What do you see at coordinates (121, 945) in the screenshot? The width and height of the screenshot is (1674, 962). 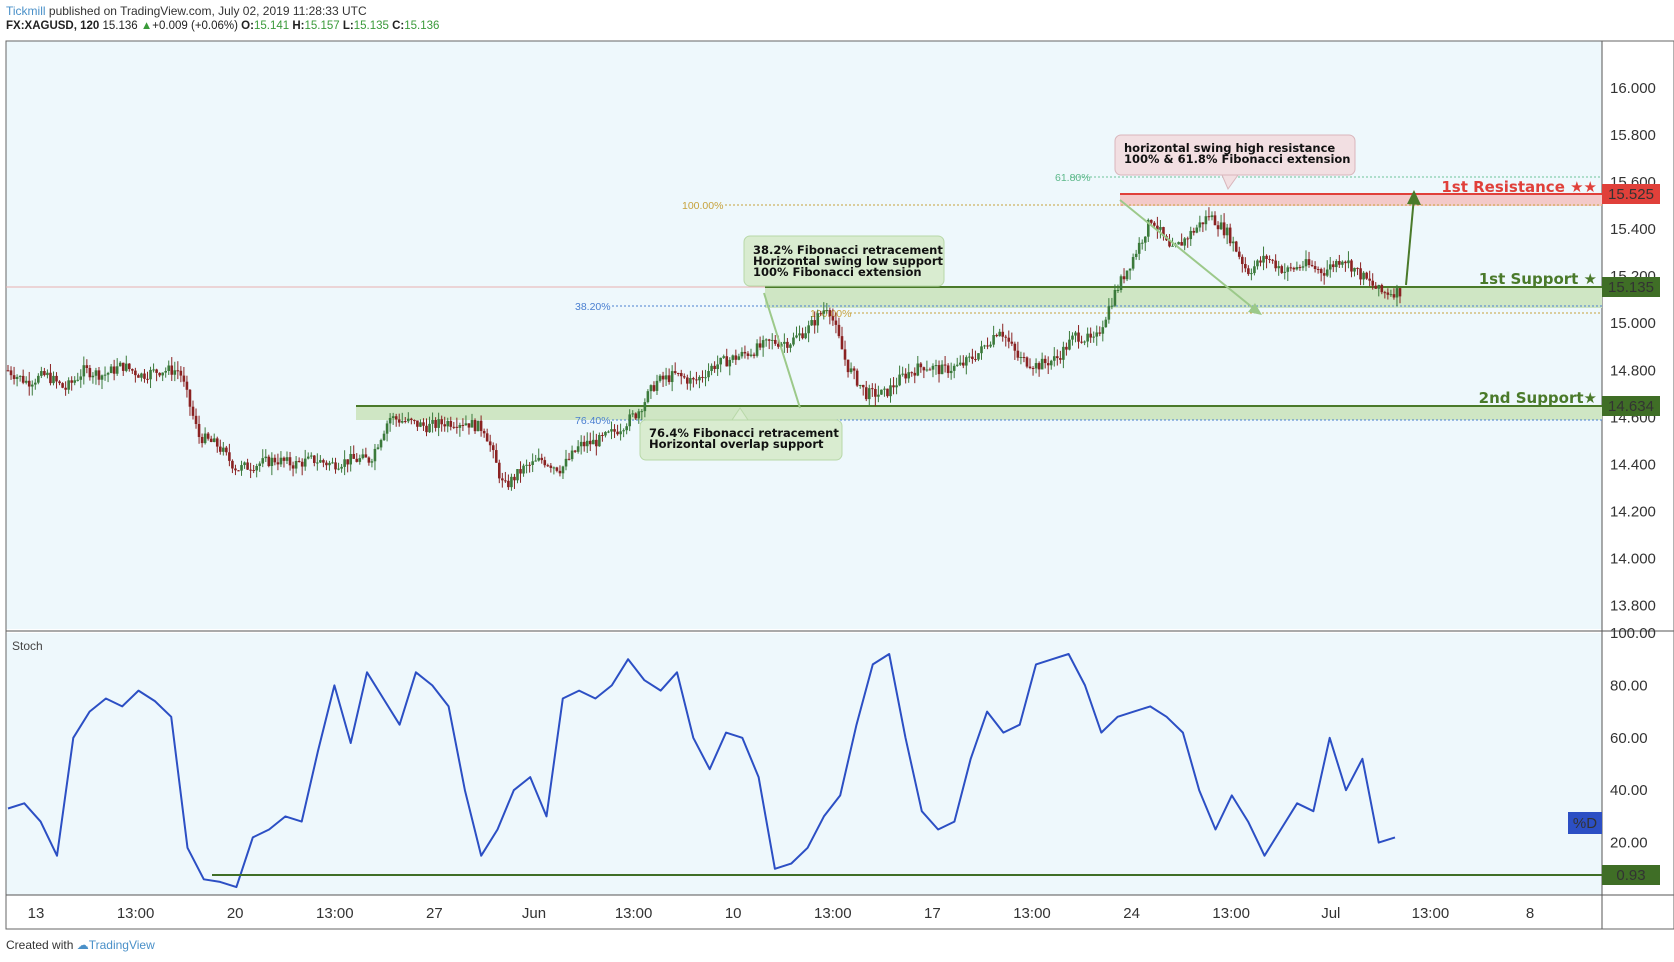 I see `tradingview-link: TradingView` at bounding box center [121, 945].